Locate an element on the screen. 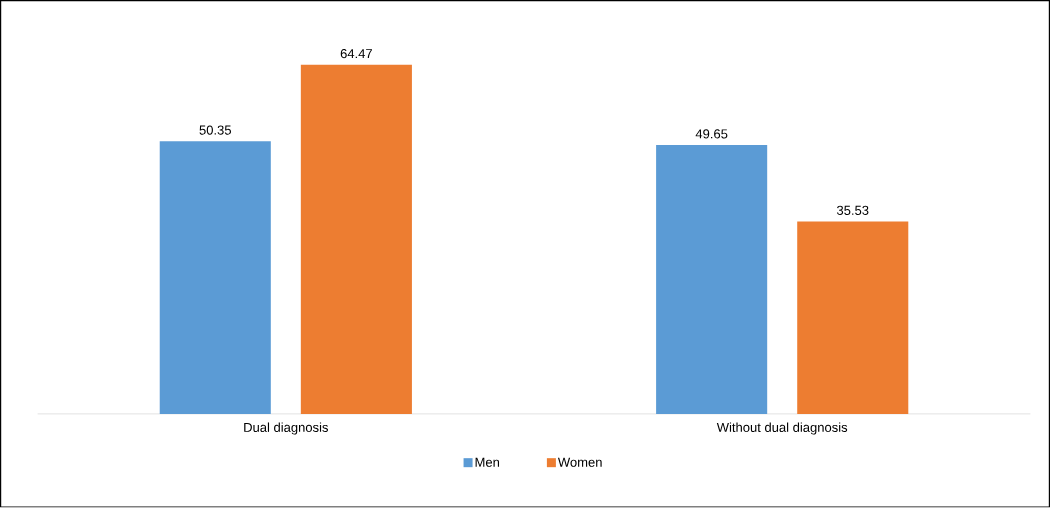  x-tick-label: Dual diagnosis is located at coordinates (286, 428).